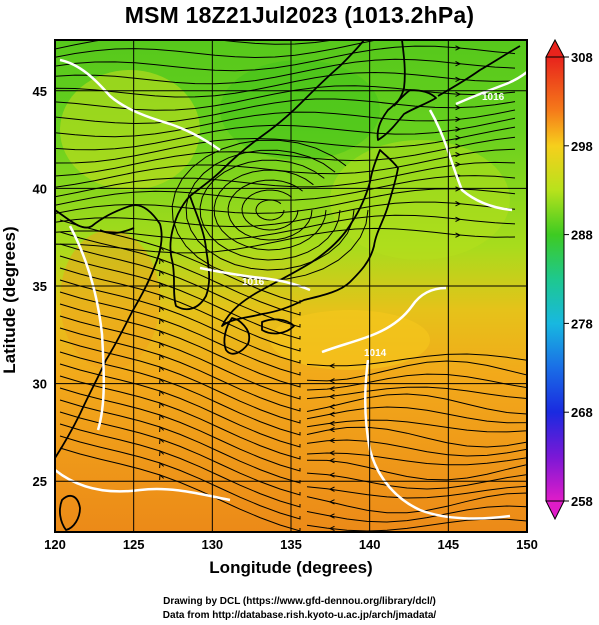 This screenshot has height=625, width=599. What do you see at coordinates (40, 188) in the screenshot?
I see `y-tick-label: 40` at bounding box center [40, 188].